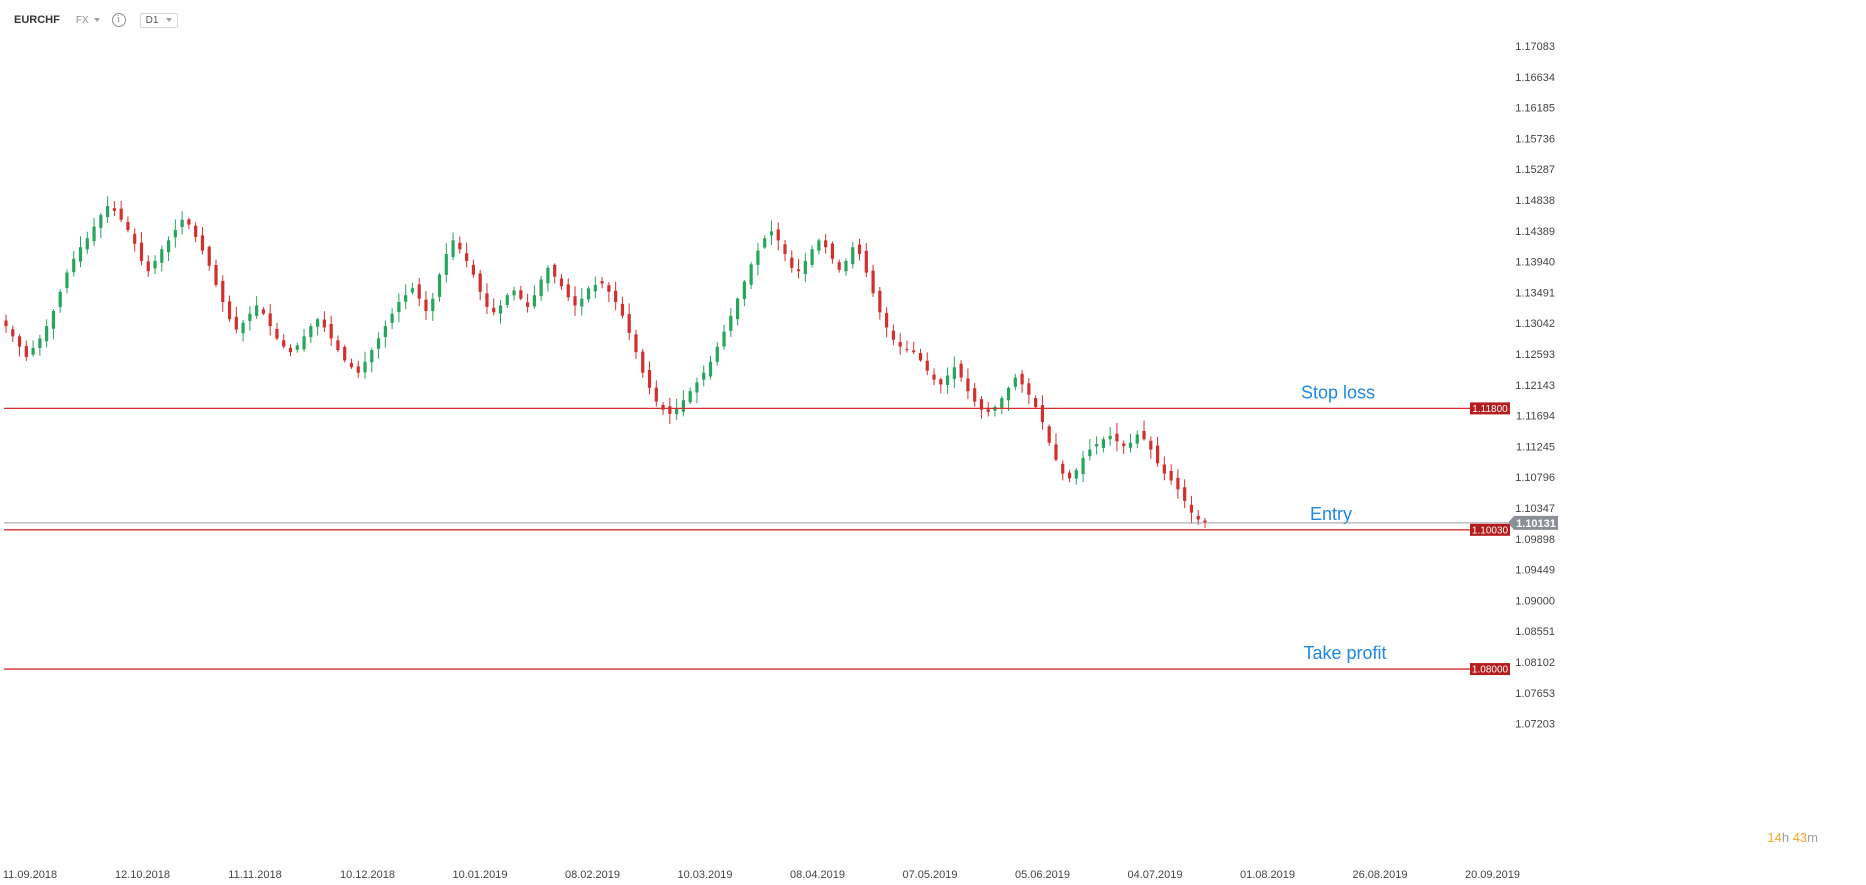 The width and height of the screenshot is (1866, 885). I want to click on candle-timer: 14h 43m, so click(1792, 837).